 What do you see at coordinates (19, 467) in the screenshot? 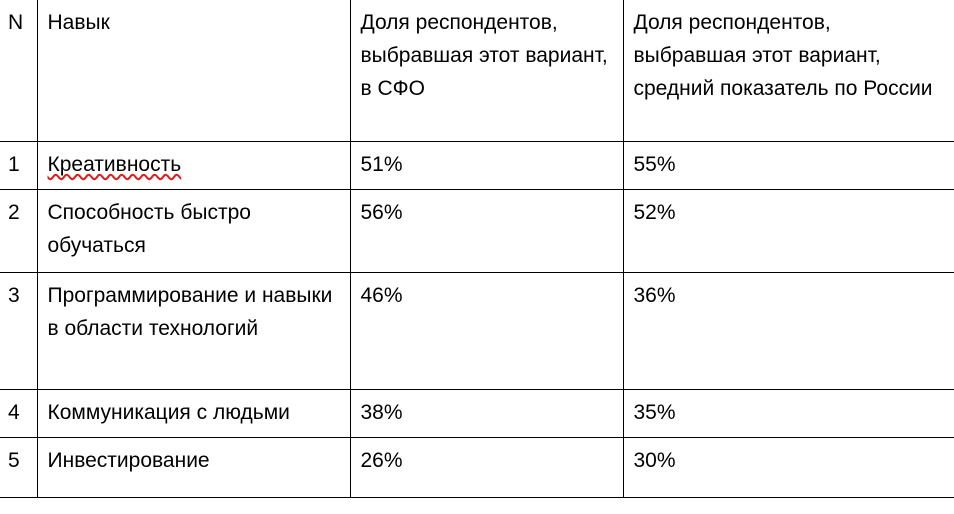
I see `row-number: 5` at bounding box center [19, 467].